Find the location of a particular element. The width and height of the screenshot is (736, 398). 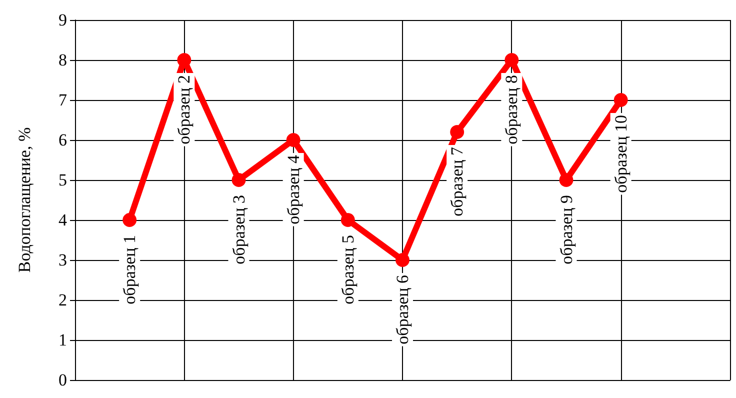

x-tick-label: образец 6 is located at coordinates (402, 309).